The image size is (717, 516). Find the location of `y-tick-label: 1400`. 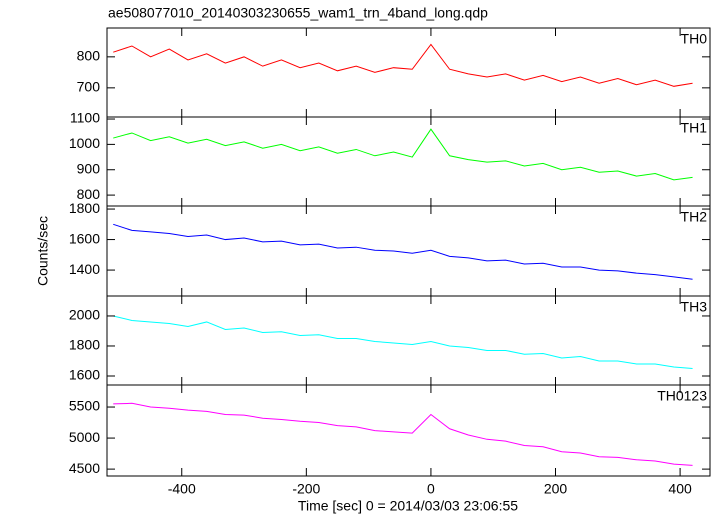

y-tick-label: 1400 is located at coordinates (84, 269).